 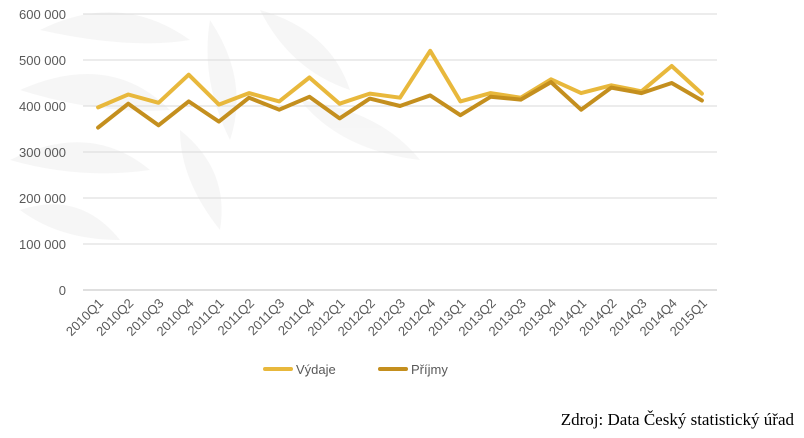 I want to click on legend-label-prijmy: Příjmy, so click(x=429, y=369).